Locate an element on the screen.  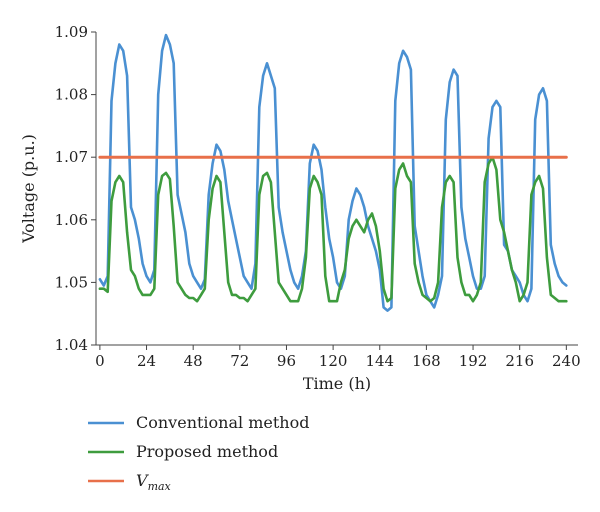
y-tick-label: 1.09 is located at coordinates (71, 32).